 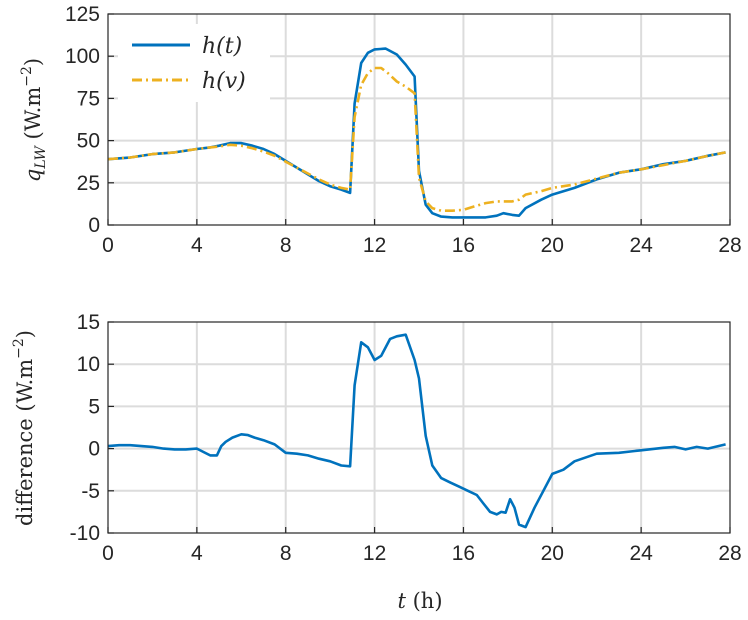 What do you see at coordinates (88, 322) in the screenshot?
I see `bottom-y-tick-label: 15` at bounding box center [88, 322].